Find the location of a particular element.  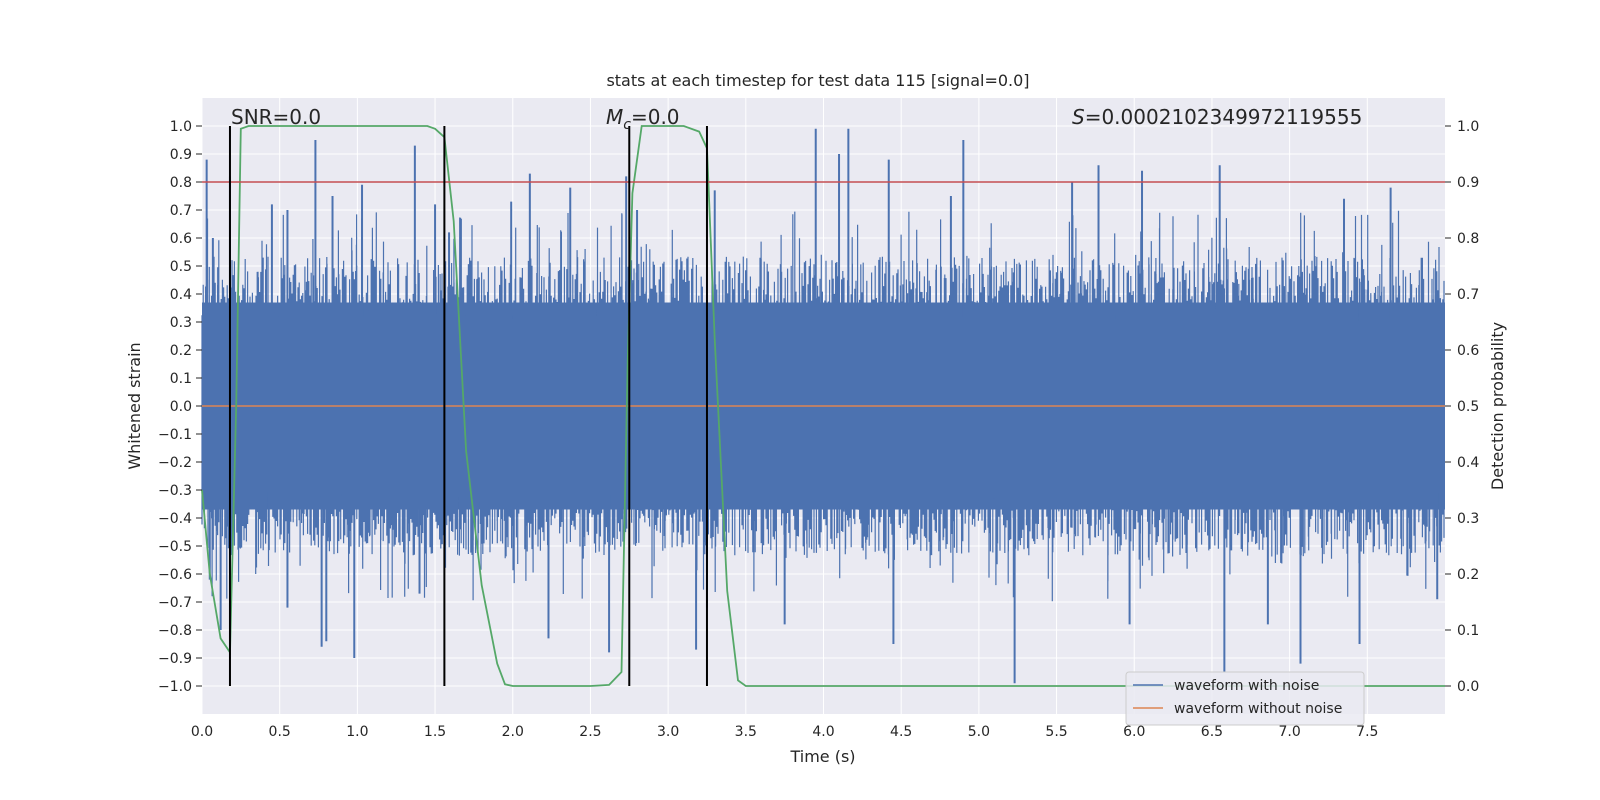

y-right-tick-labels: 1.0 0.9 0.8 0.7 0.6 0.5 0.4 0.3 0.2 0.1 0.0 is located at coordinates (1462, 407).